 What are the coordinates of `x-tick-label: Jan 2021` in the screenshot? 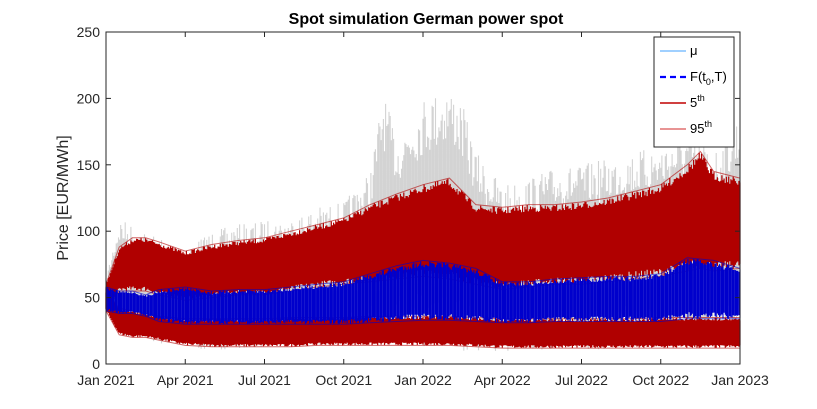 It's located at (106, 380).